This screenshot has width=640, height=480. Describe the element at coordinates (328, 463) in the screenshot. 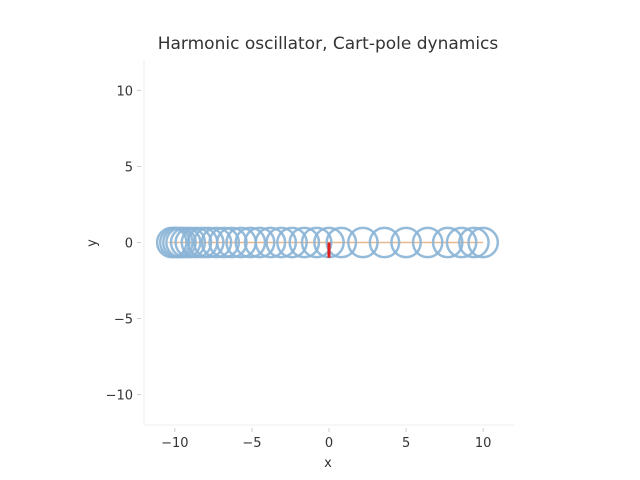

I see `x-axis-label: x` at that location.